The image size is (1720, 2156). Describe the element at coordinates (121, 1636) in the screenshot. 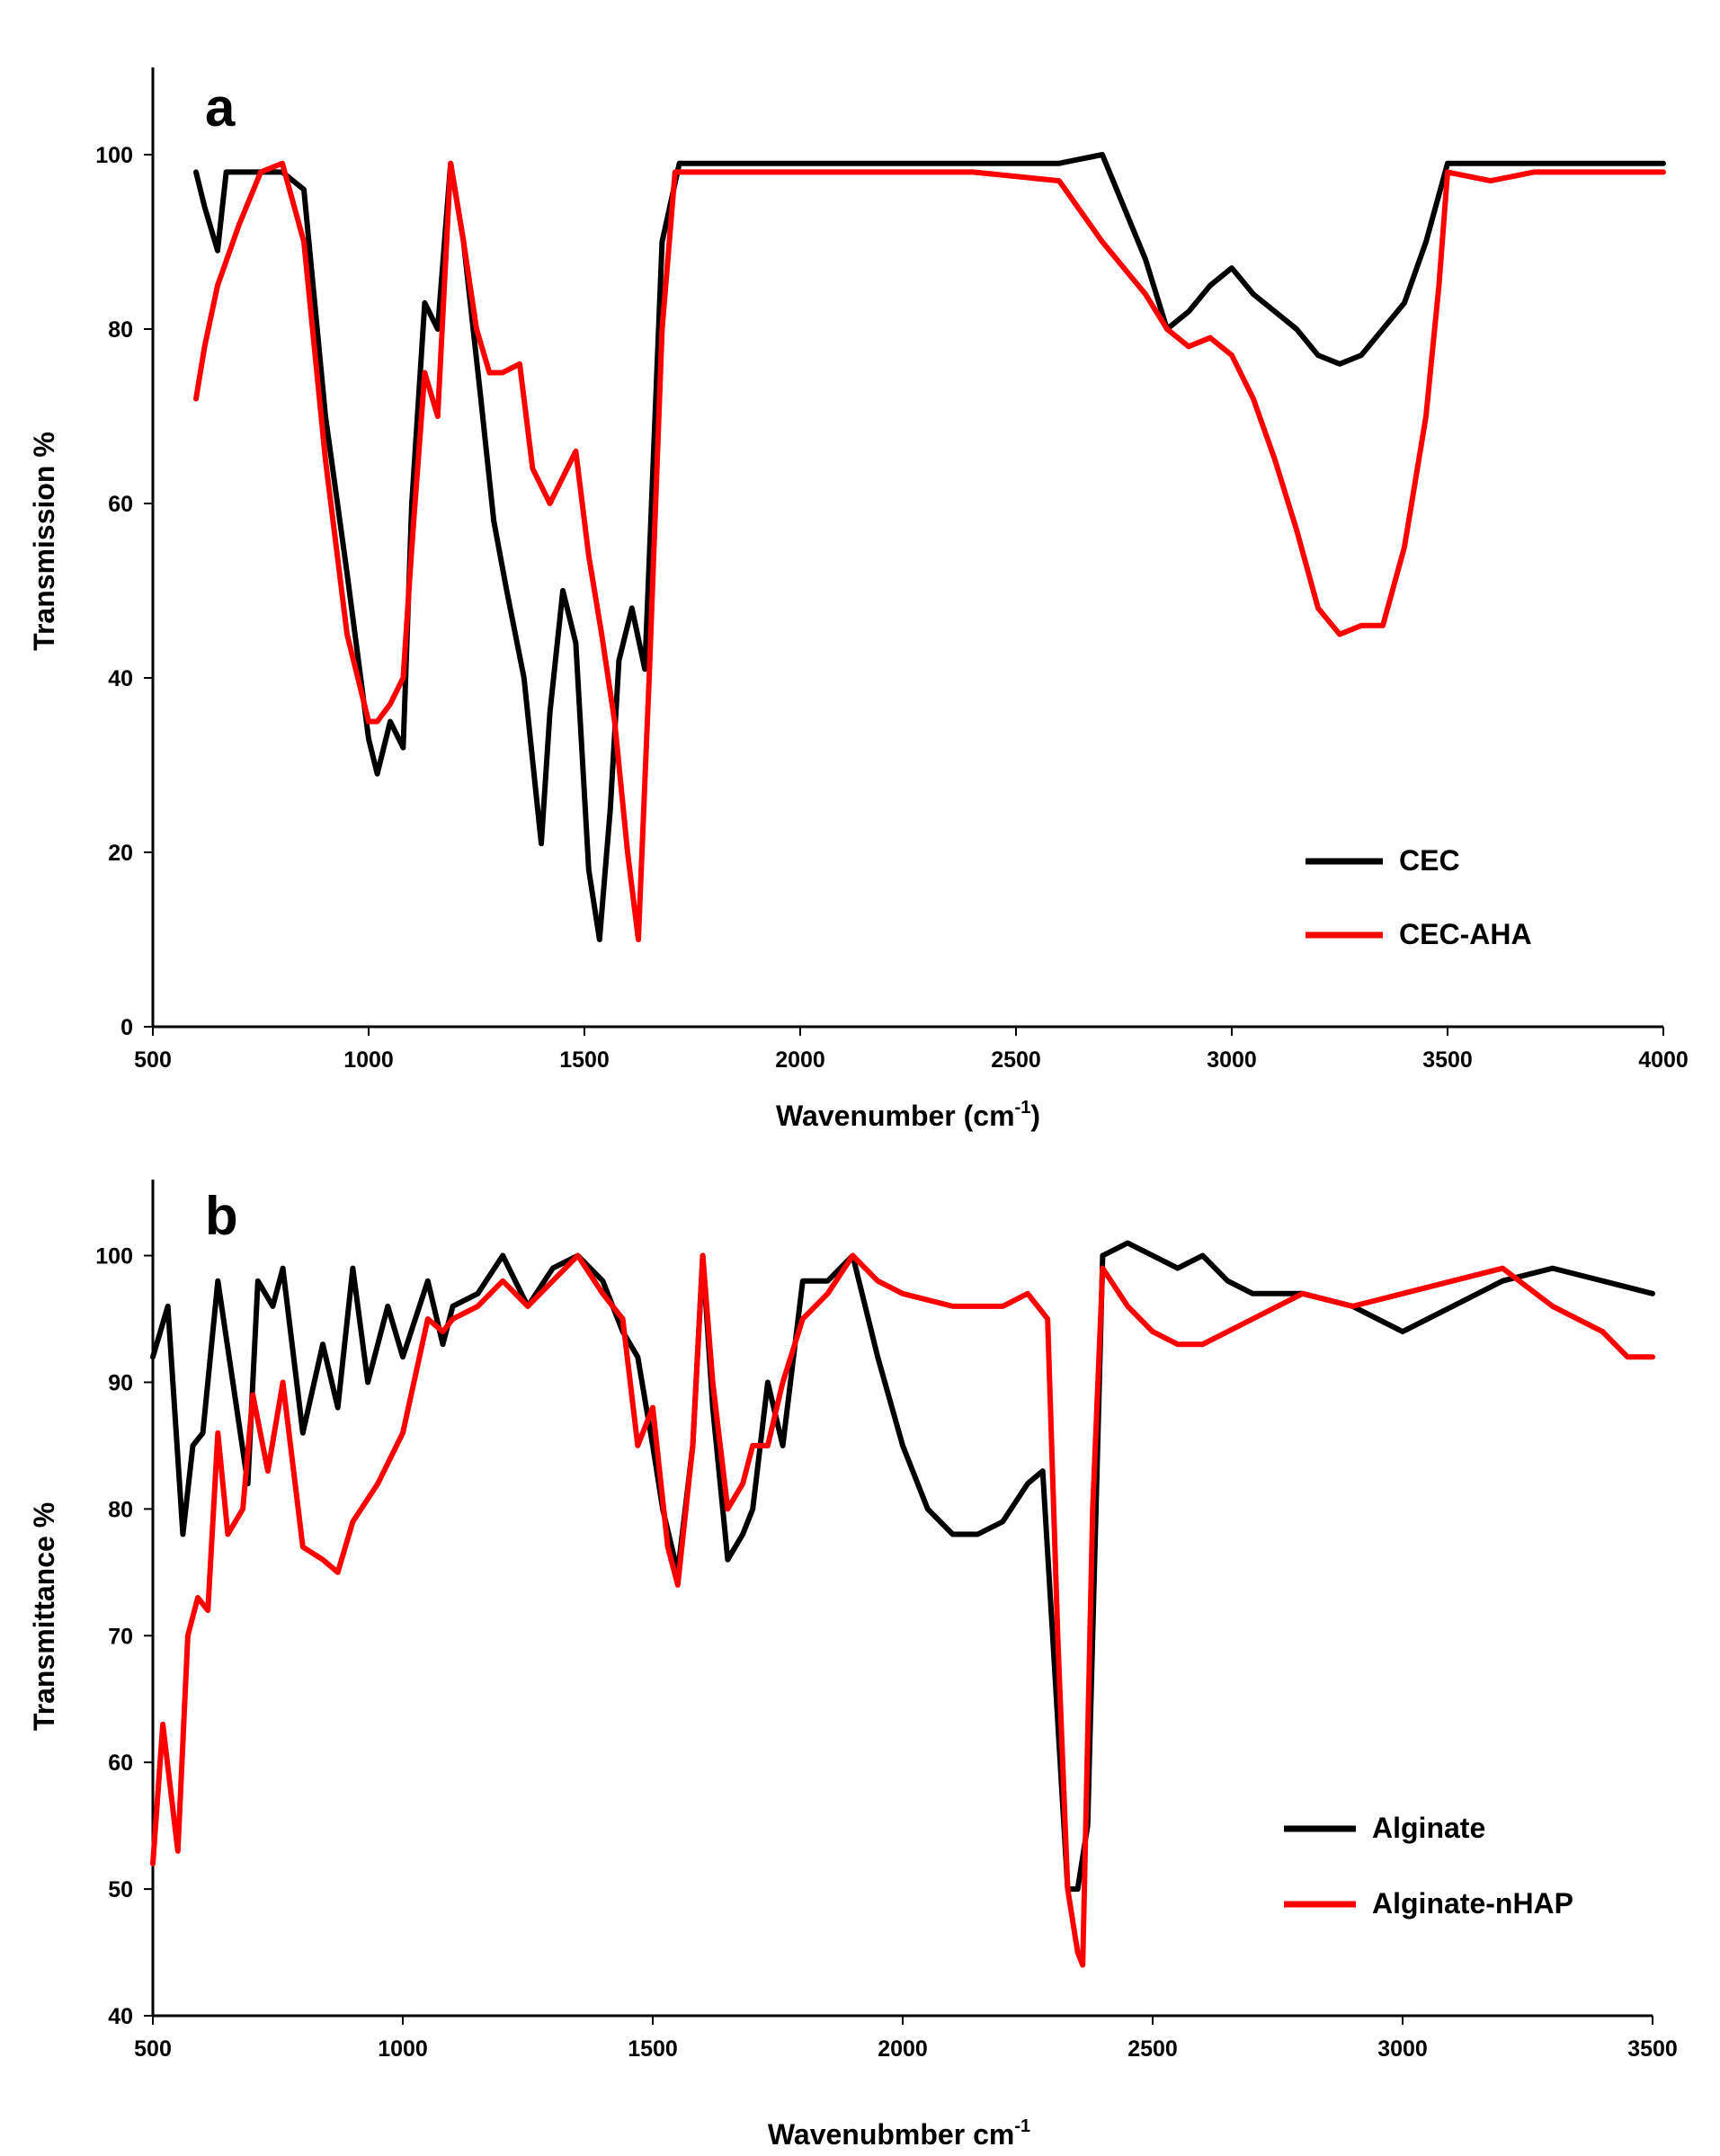

I see `panel-b-y-tick-label: 70` at that location.